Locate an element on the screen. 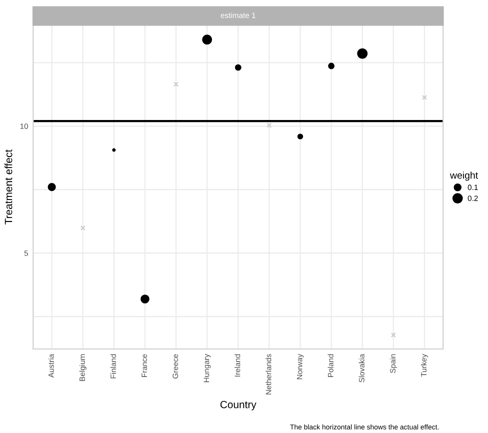 This screenshot has width=488, height=433. legend-title: weight is located at coordinates (464, 176).